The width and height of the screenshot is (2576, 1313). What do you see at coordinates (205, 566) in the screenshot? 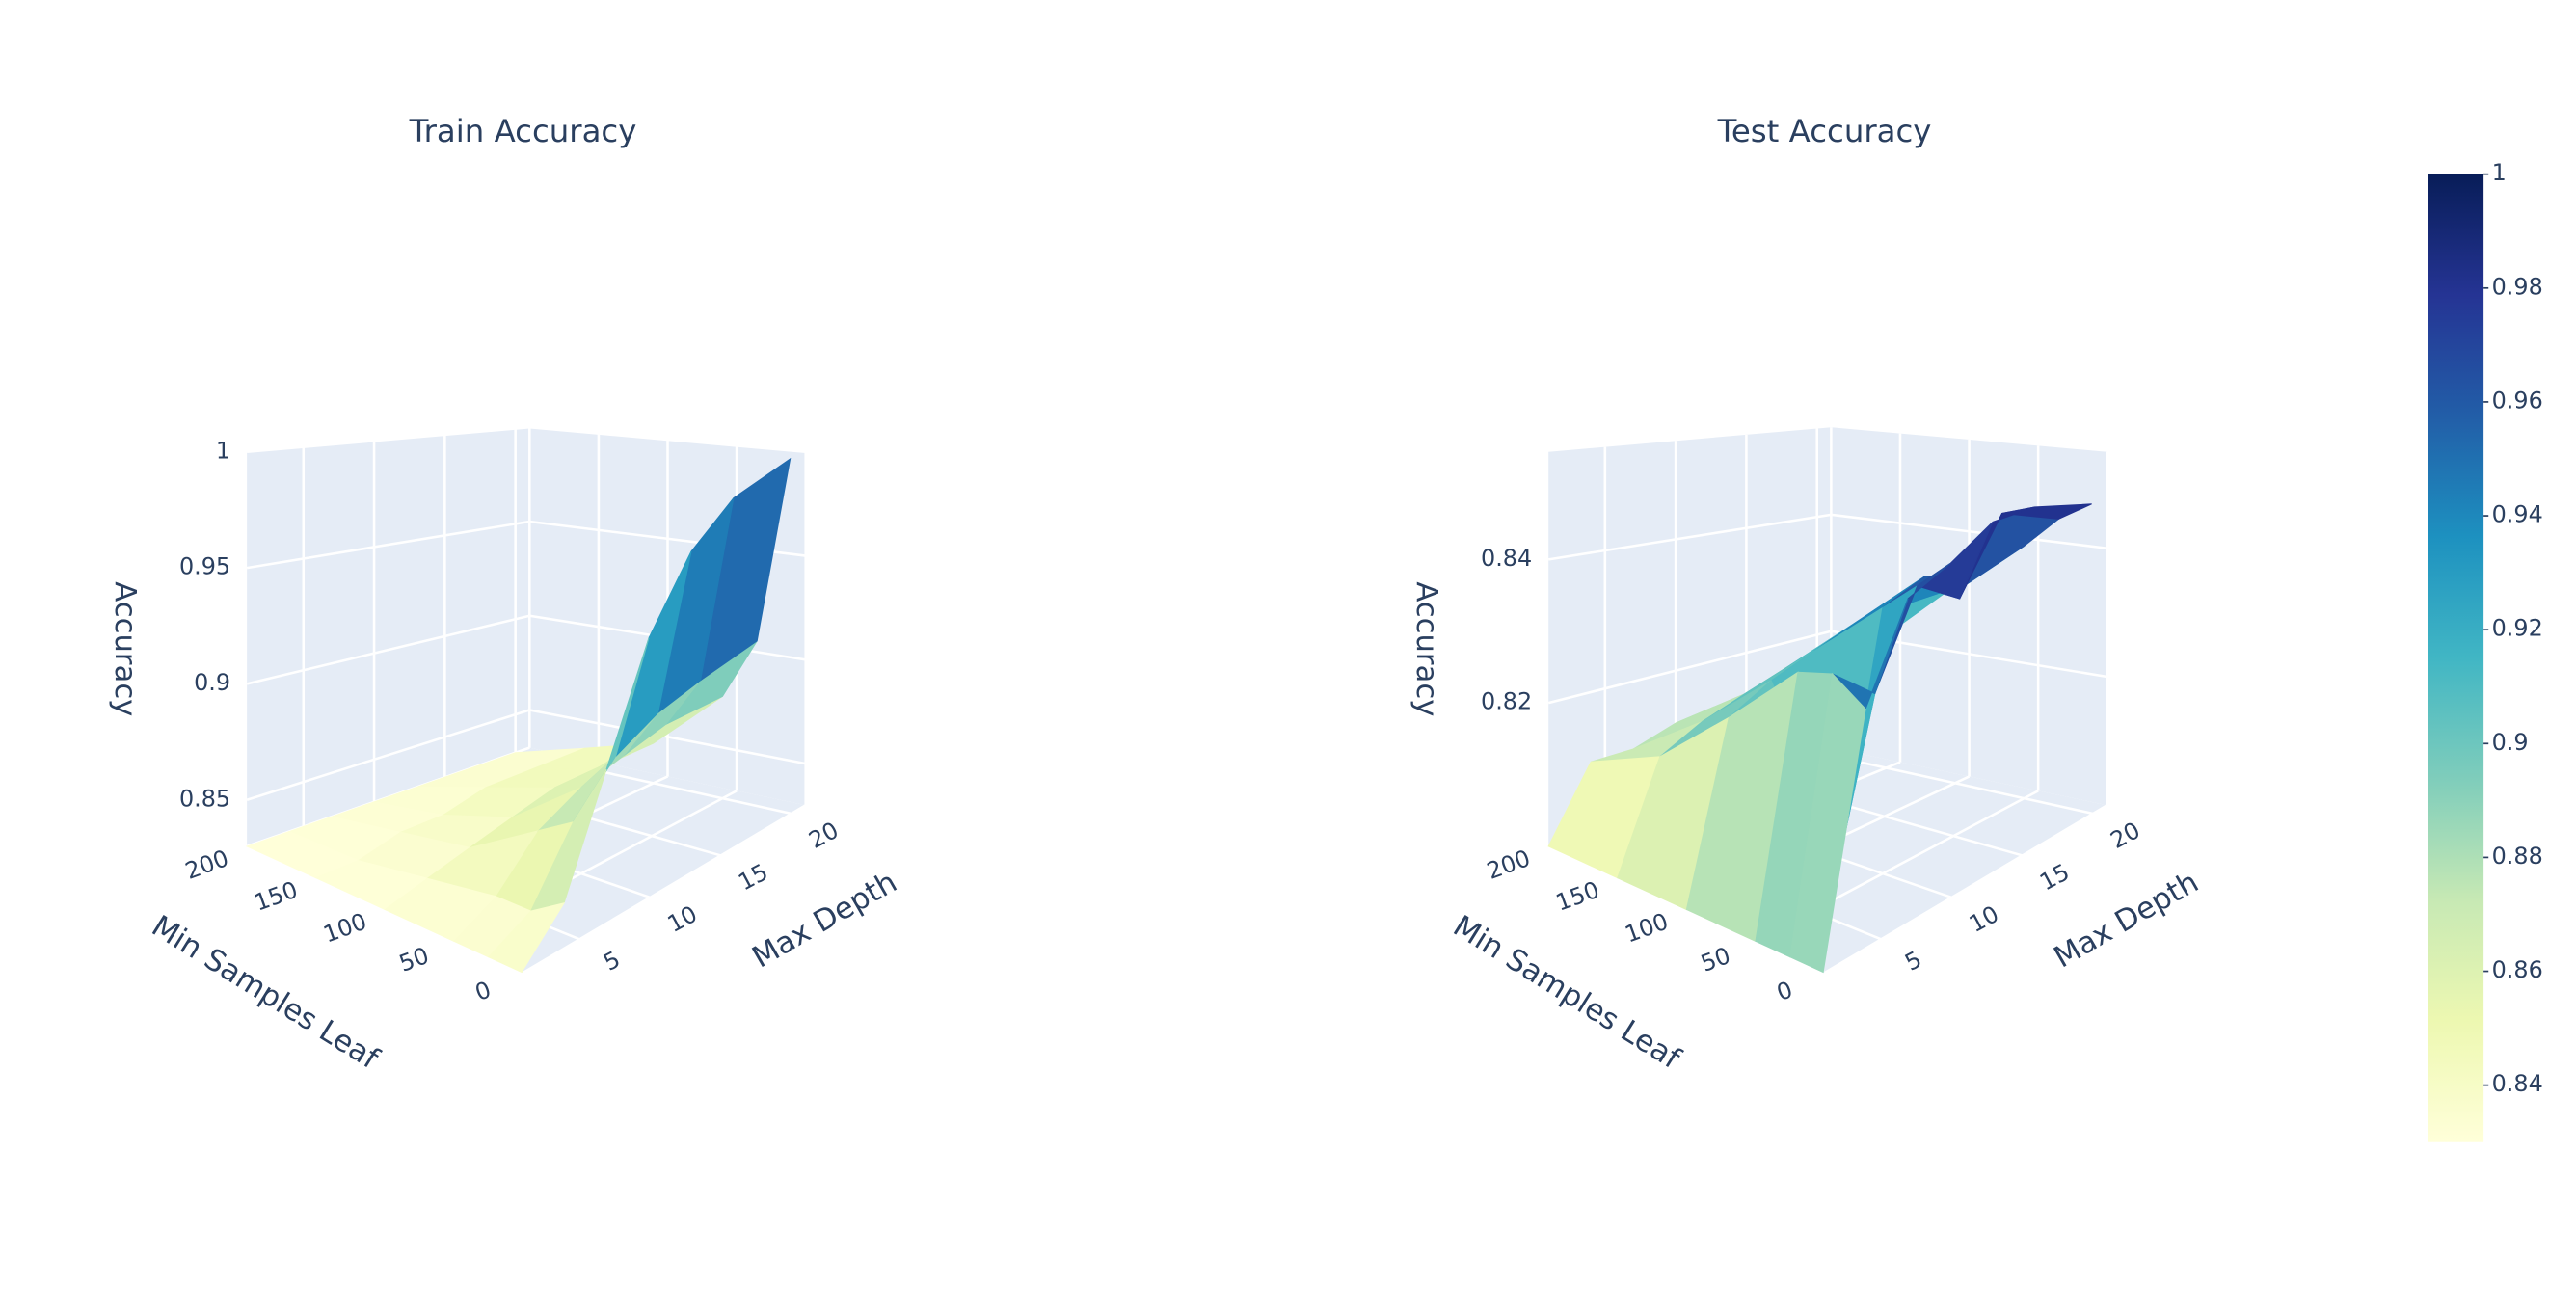
I see `z-tick-label: 0.95` at bounding box center [205, 566].